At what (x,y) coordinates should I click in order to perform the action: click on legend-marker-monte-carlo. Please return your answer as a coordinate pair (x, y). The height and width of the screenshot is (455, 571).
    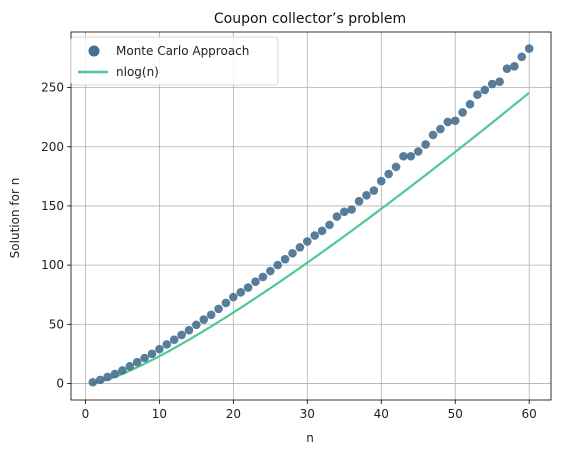
    Looking at the image, I should click on (94, 51).